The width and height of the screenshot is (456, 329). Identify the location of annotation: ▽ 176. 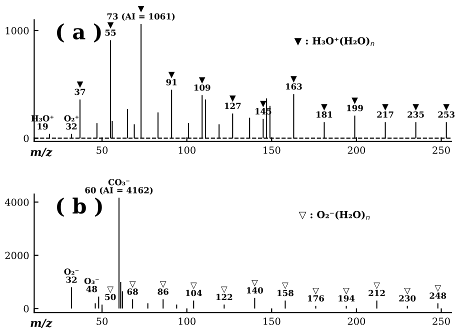
(316, 295).